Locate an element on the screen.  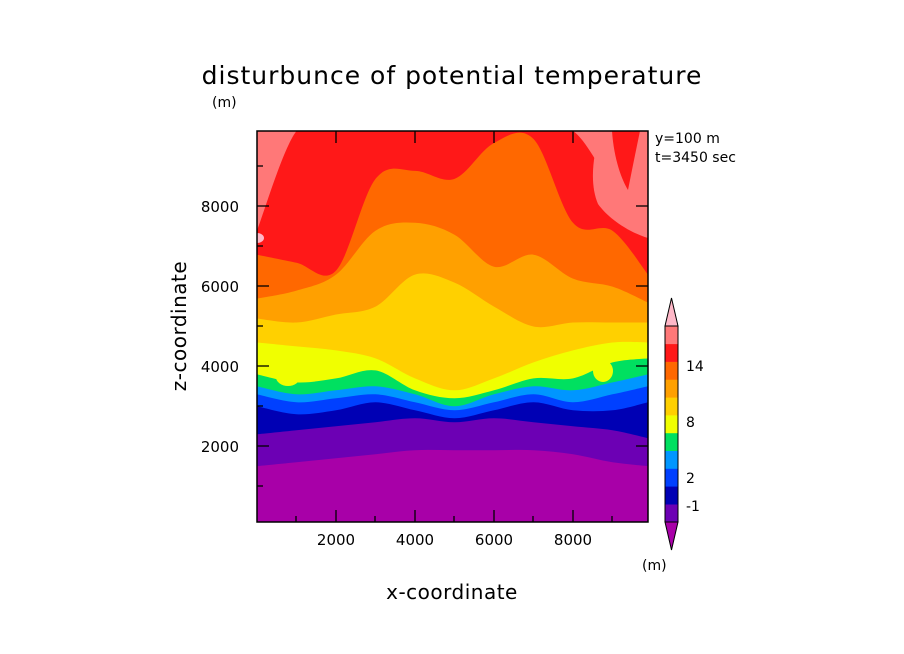
pocket-left is located at coordinates (288, 377).